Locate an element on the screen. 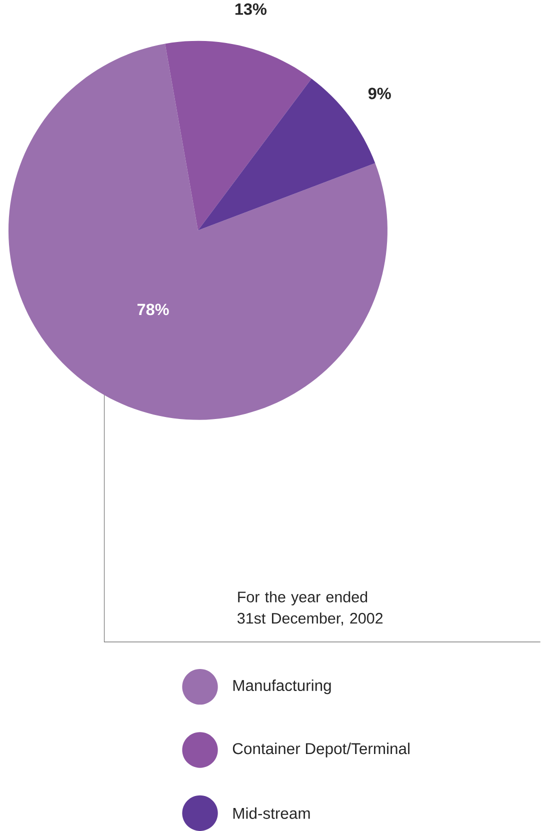 This screenshot has height=831, width=541. legend-label: Manufacturing is located at coordinates (282, 686).